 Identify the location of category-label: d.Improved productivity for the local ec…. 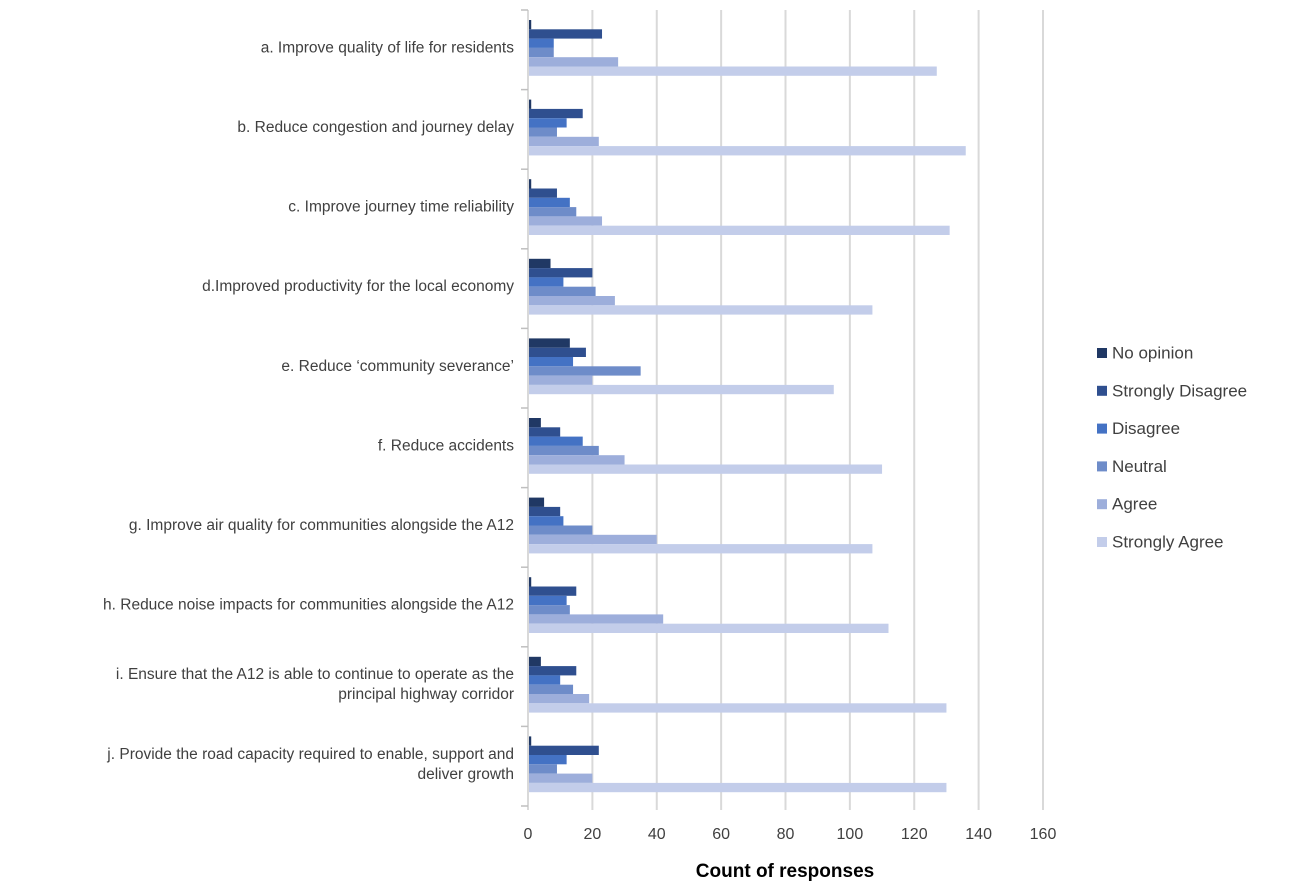
(358, 286).